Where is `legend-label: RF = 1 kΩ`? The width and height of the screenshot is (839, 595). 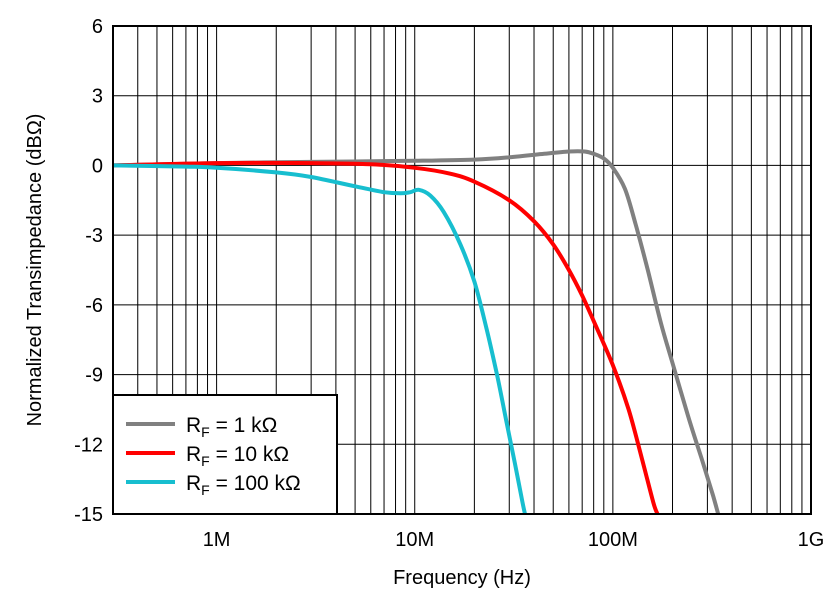
legend-label: RF = 1 kΩ is located at coordinates (231, 427).